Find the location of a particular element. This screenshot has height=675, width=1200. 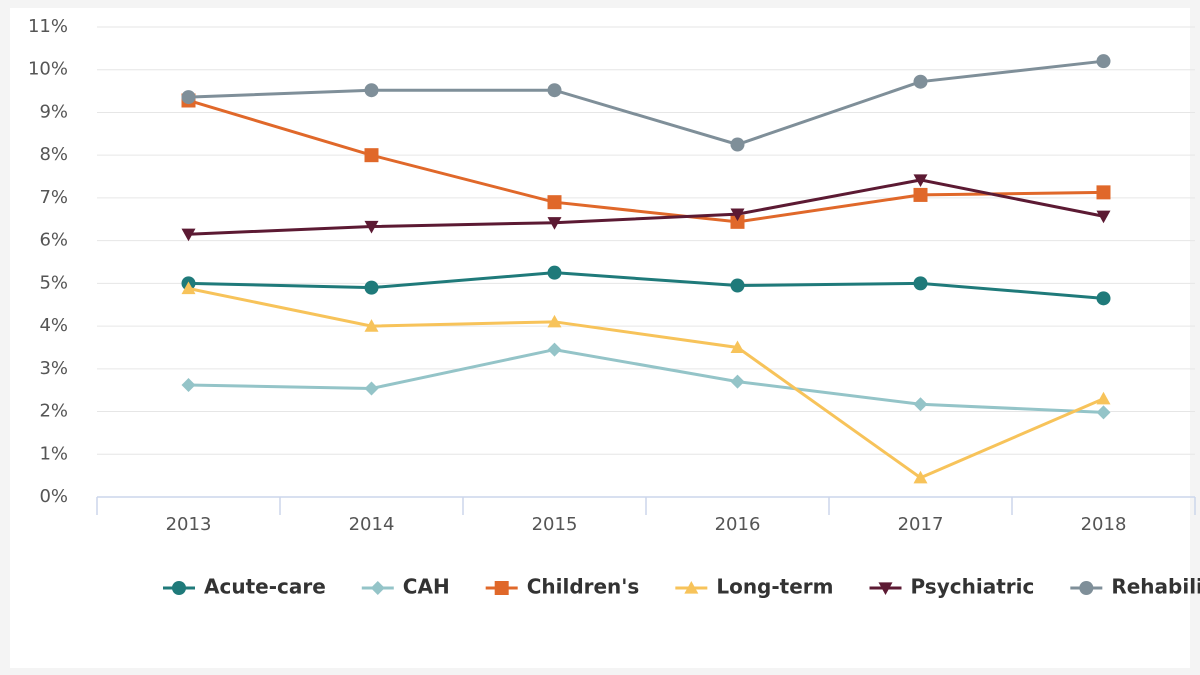

legend-item: Children's is located at coordinates (562, 587).